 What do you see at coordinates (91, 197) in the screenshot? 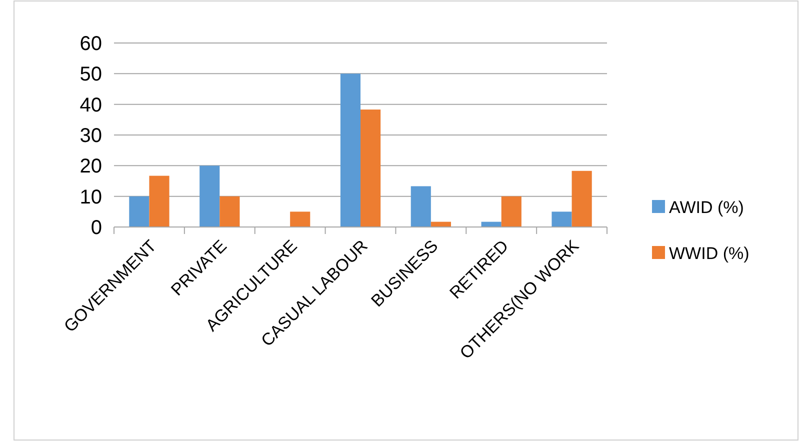
I see `y-tick-label: 10` at bounding box center [91, 197].